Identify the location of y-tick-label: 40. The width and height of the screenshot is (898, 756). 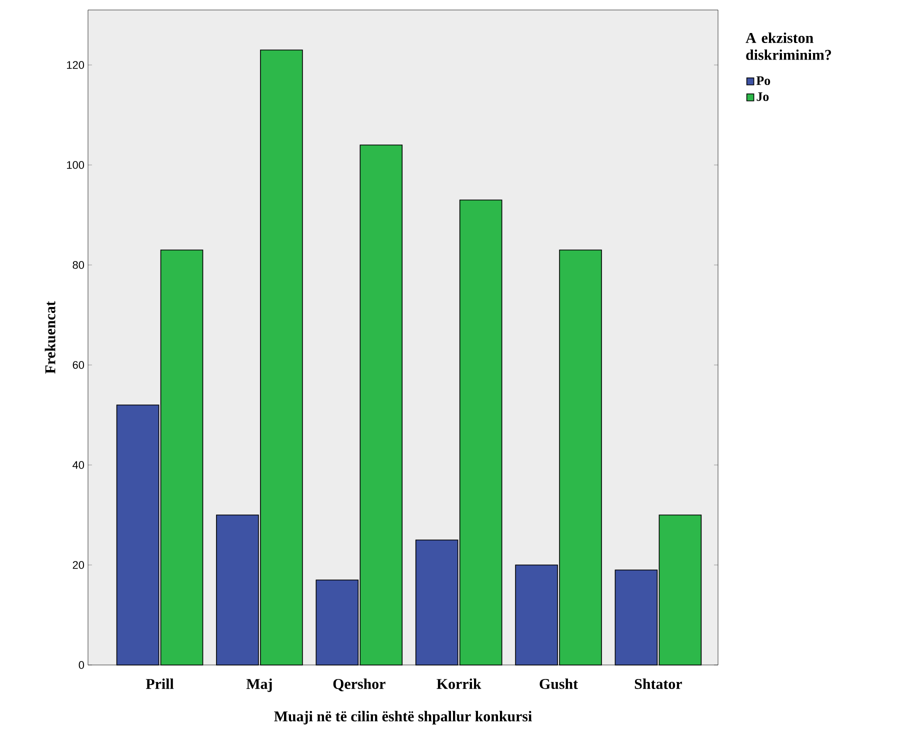
(78, 465).